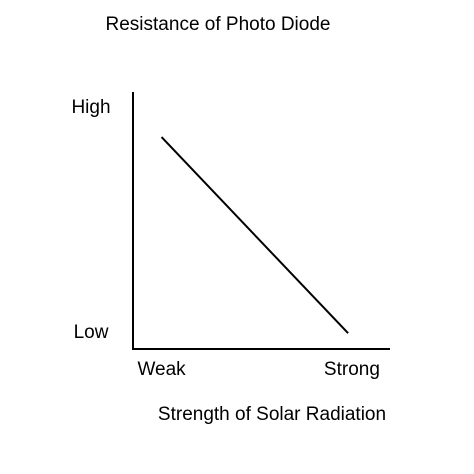 The image size is (474, 474). What do you see at coordinates (272, 414) in the screenshot?
I see `x-axis-label: Strength of Solar Radiation` at bounding box center [272, 414].